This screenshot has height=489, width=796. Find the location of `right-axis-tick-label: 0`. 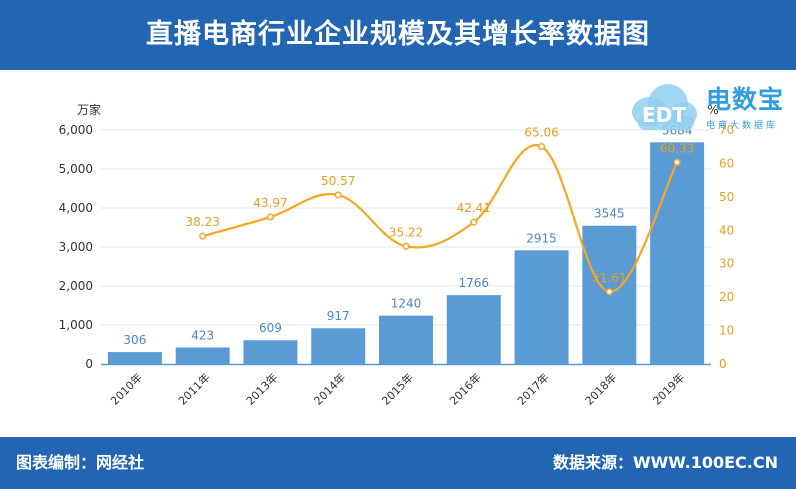

right-axis-tick-label: 0 is located at coordinates (723, 364).